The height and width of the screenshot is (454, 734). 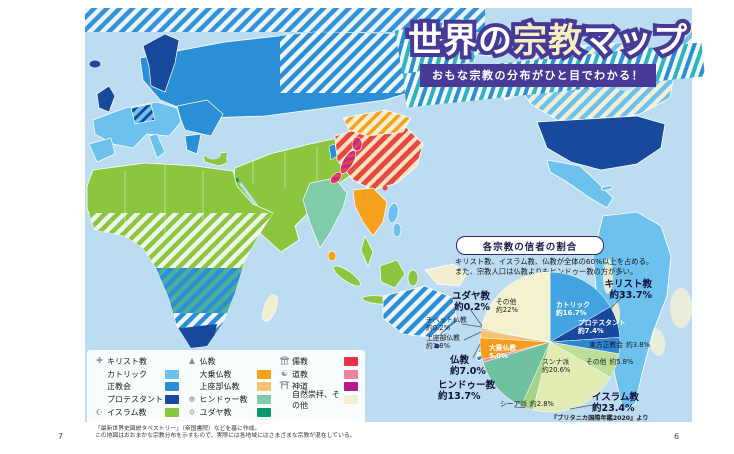 I want to click on legend-item: プロテスタント, so click(x=136, y=399).